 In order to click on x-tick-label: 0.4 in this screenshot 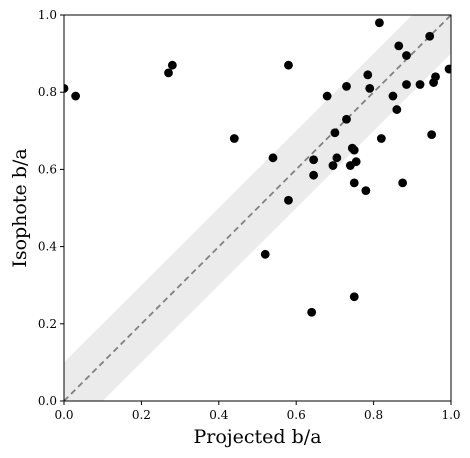, I will do `click(218, 415)`.